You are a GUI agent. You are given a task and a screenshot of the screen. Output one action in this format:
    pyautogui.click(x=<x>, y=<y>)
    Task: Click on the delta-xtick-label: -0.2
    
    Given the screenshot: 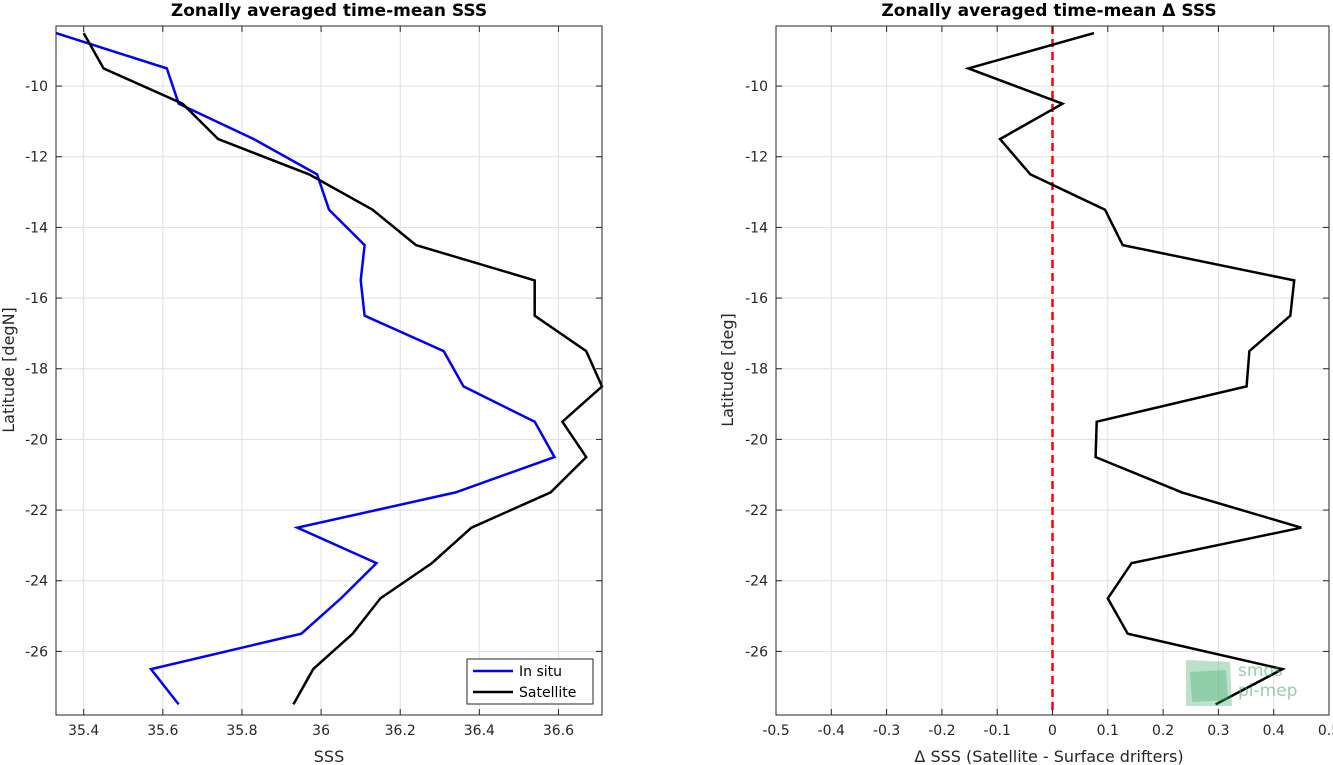 What is the action you would take?
    pyautogui.click(x=941, y=731)
    